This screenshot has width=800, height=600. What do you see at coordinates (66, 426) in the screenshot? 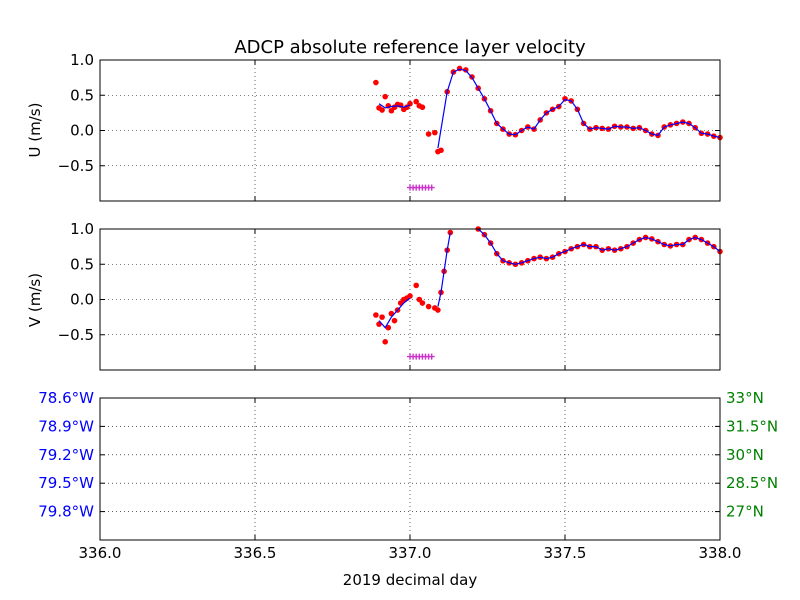
I see `longitude-y-tick-label: 78.9°W` at bounding box center [66, 426].